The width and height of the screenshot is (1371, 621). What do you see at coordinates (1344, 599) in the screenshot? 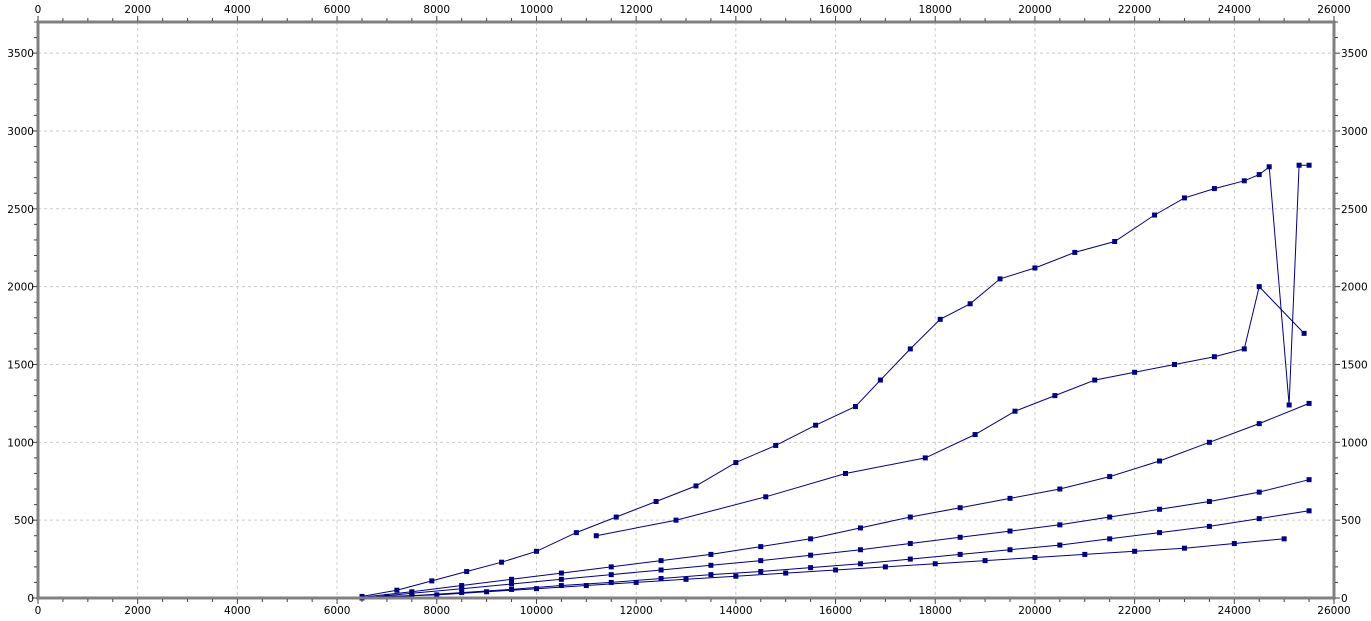
I see `y-tick-label-right: 0` at bounding box center [1344, 599].